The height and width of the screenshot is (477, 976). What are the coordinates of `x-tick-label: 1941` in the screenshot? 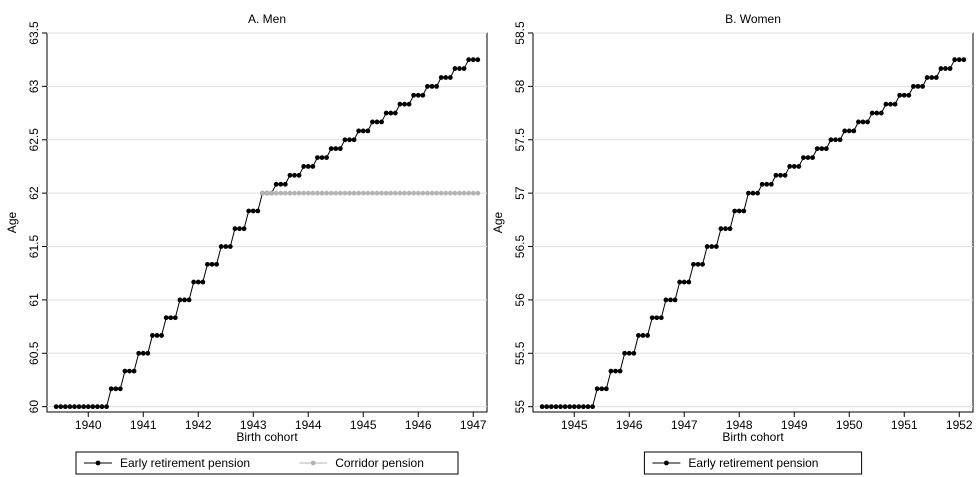 It's located at (143, 425).